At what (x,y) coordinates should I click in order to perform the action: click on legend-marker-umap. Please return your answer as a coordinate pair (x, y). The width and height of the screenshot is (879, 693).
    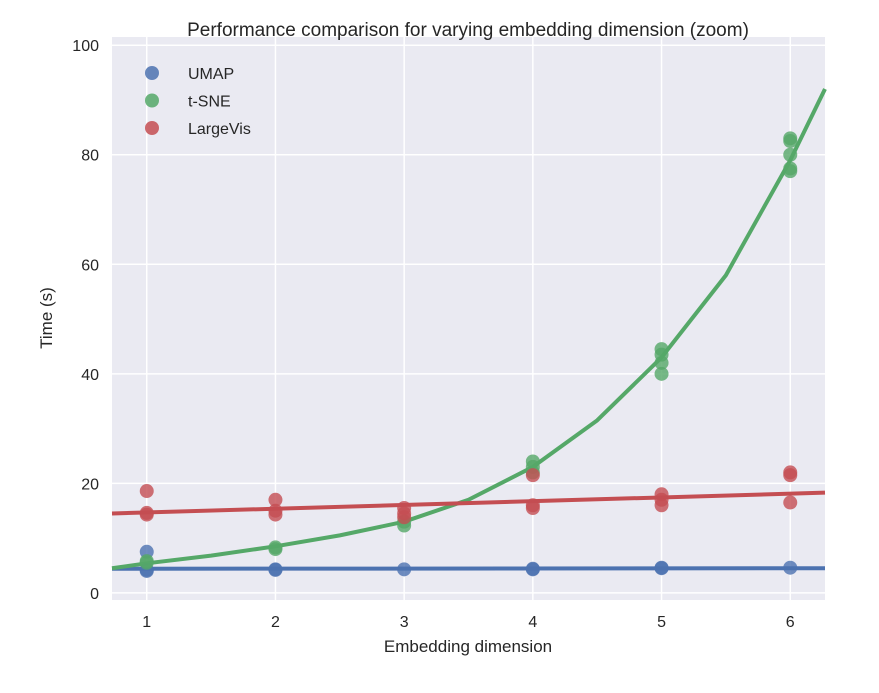
    Looking at the image, I should click on (152, 73).